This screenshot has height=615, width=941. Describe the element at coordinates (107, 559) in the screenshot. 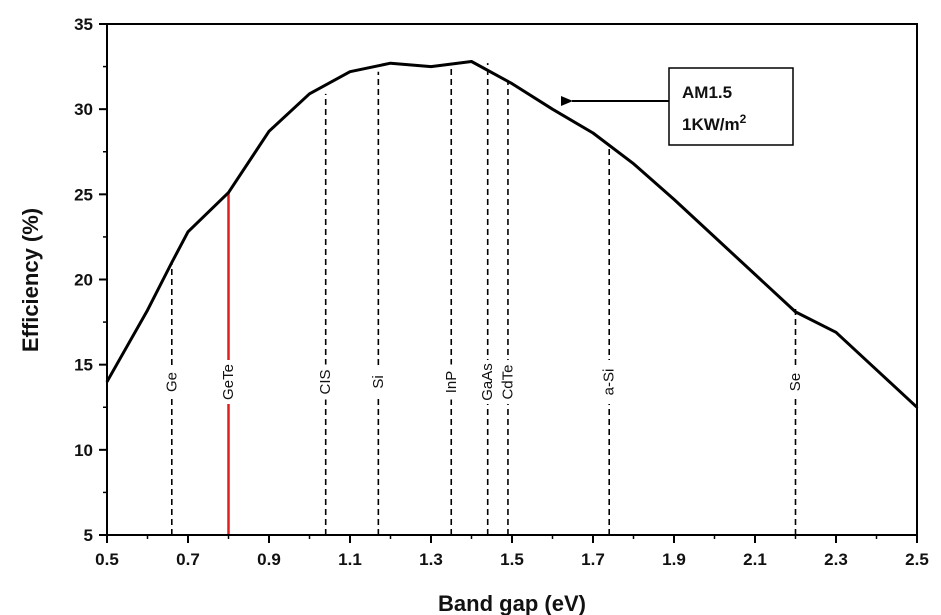

I see `x-tick-label: 0.5` at that location.